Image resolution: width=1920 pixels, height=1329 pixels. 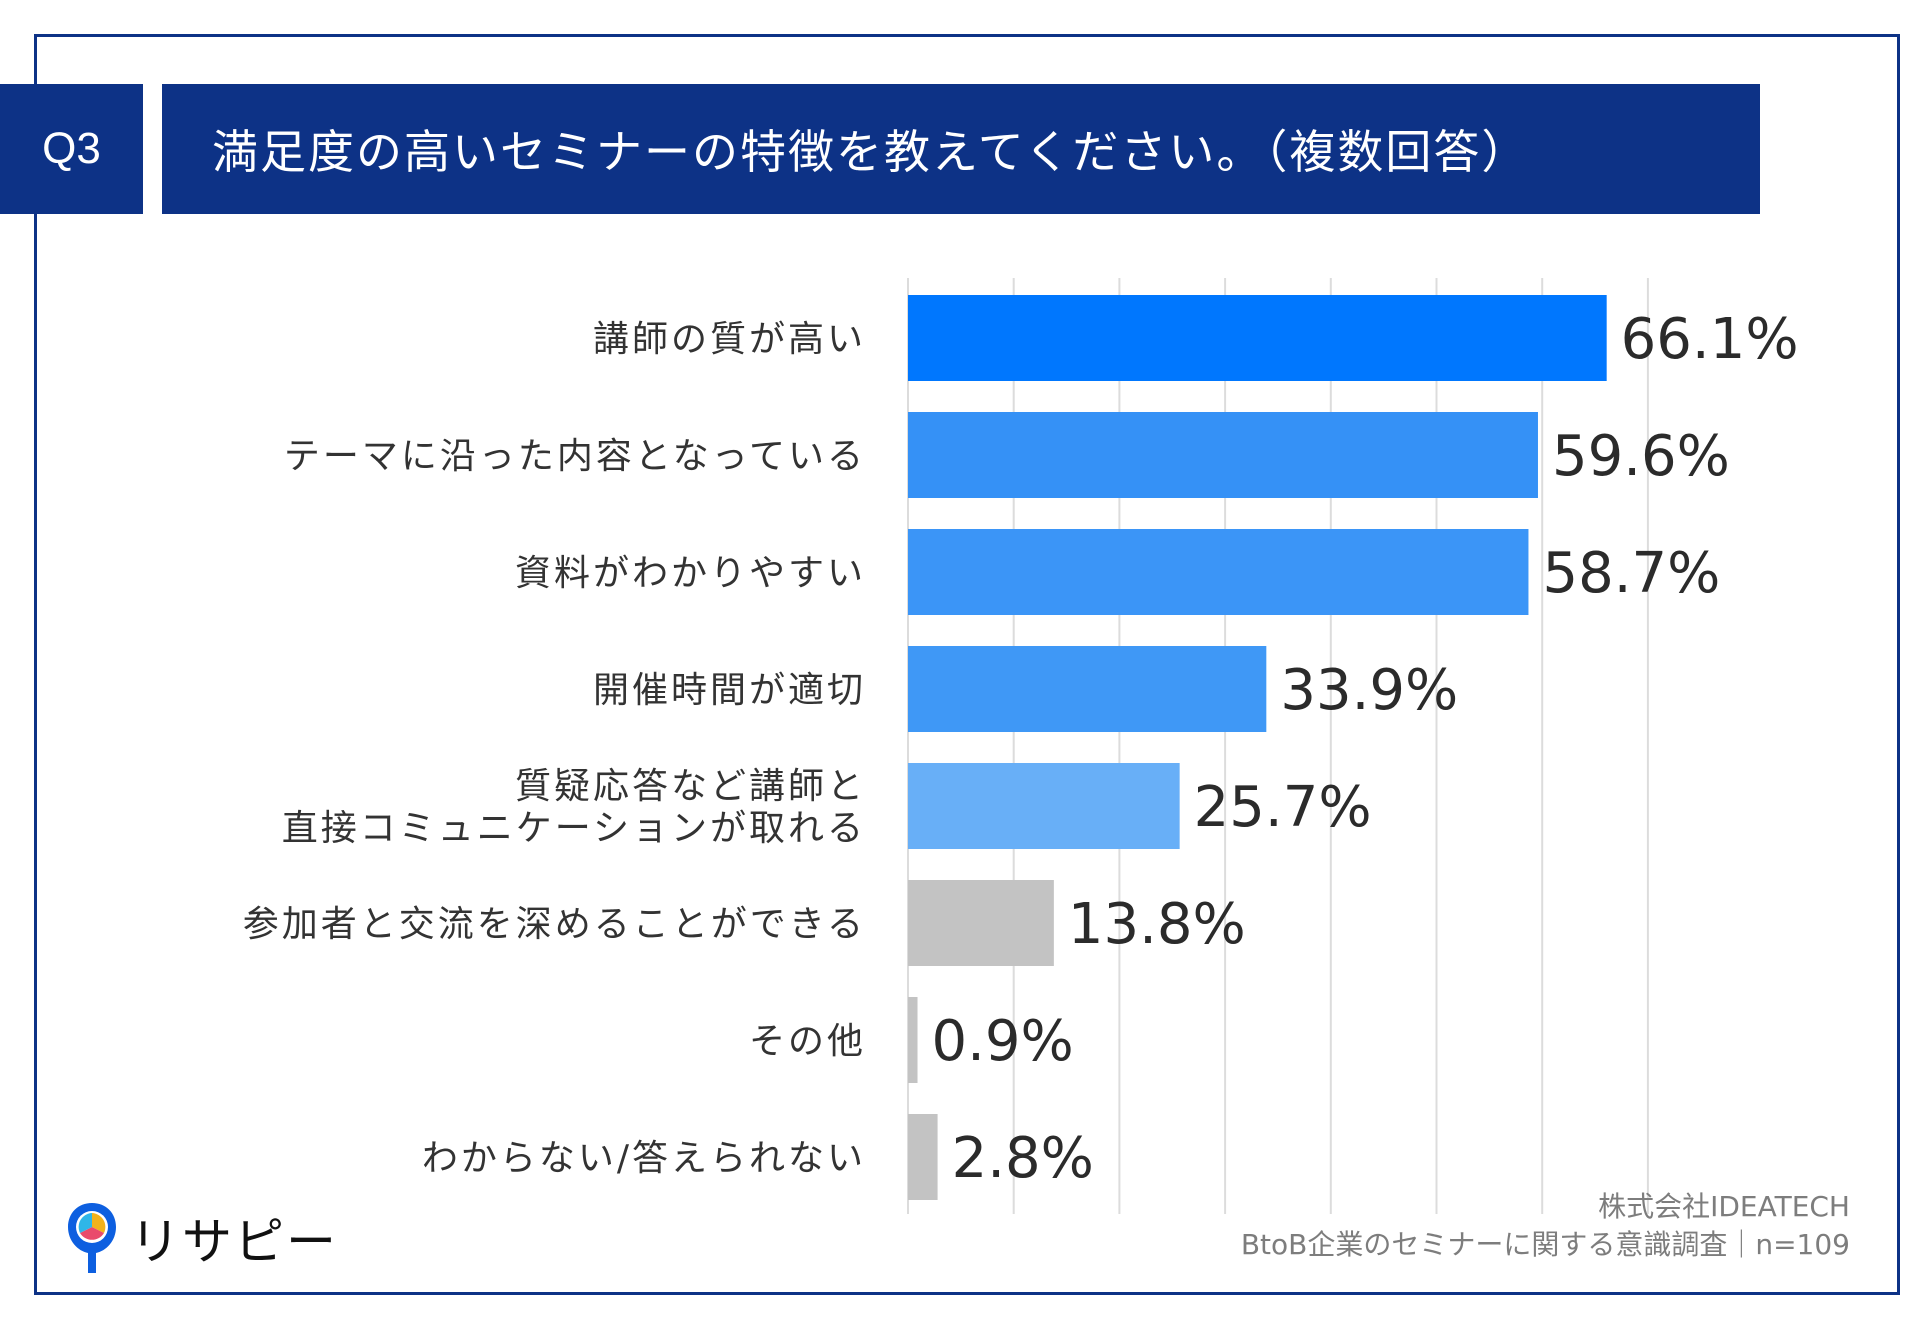 I want to click on question-title: 満足度の高いセミナーの特徴を教えてください。（複数回答）, so click(x=961, y=149).